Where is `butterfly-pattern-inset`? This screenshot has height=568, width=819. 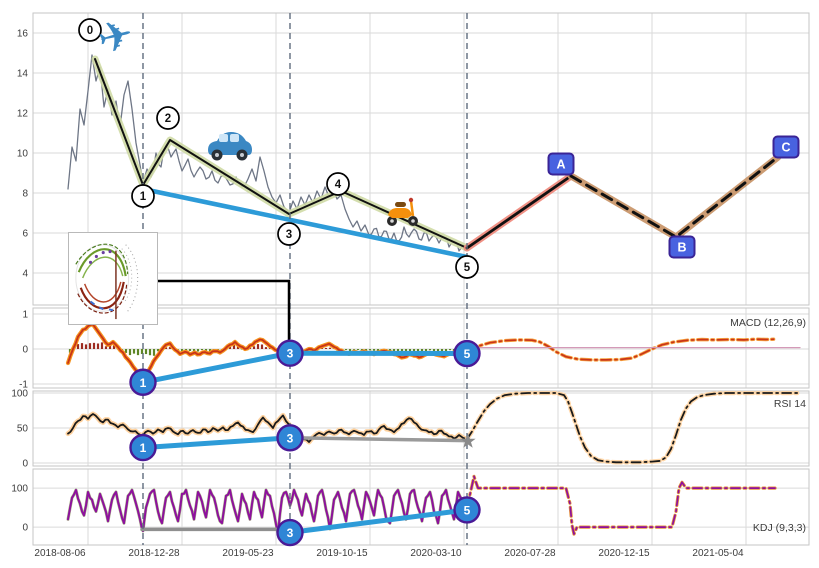 butterfly-pattern-inset is located at coordinates (113, 278).